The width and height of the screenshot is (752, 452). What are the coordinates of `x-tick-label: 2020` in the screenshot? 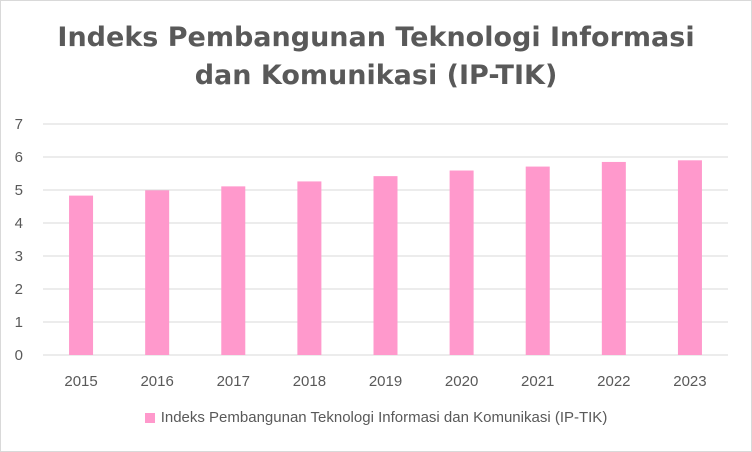 It's located at (461, 381).